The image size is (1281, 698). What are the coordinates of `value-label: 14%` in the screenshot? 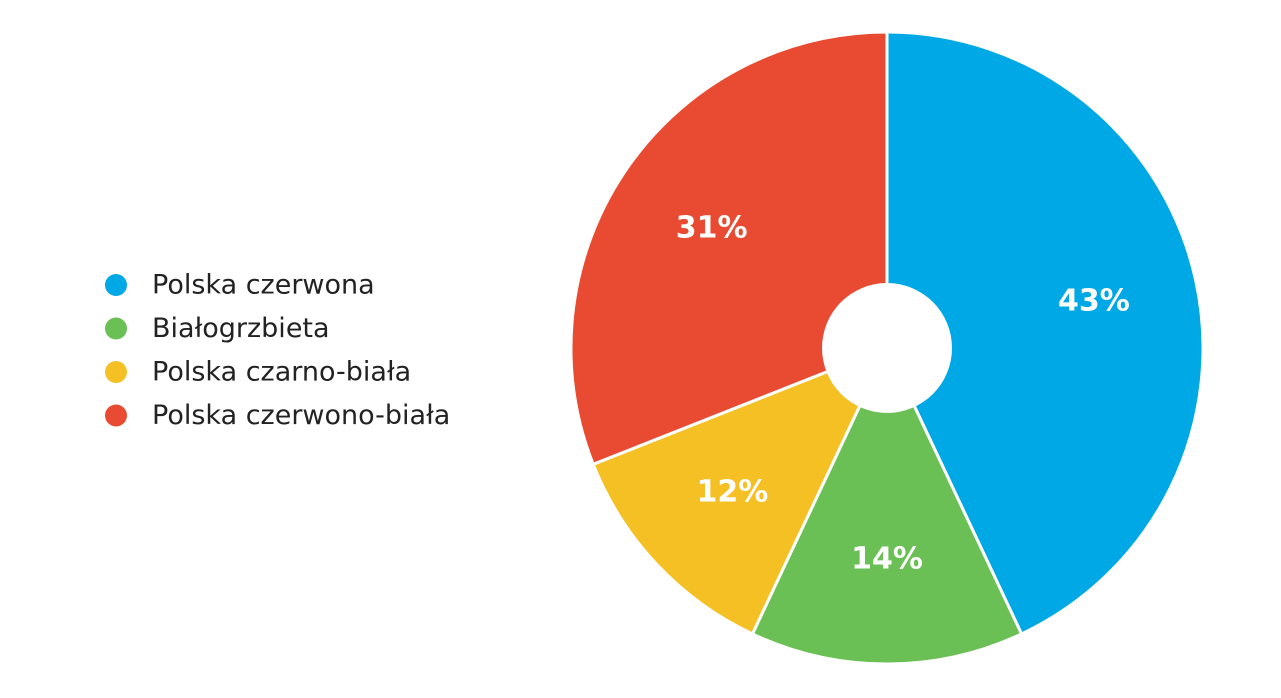 It's located at (887, 559).